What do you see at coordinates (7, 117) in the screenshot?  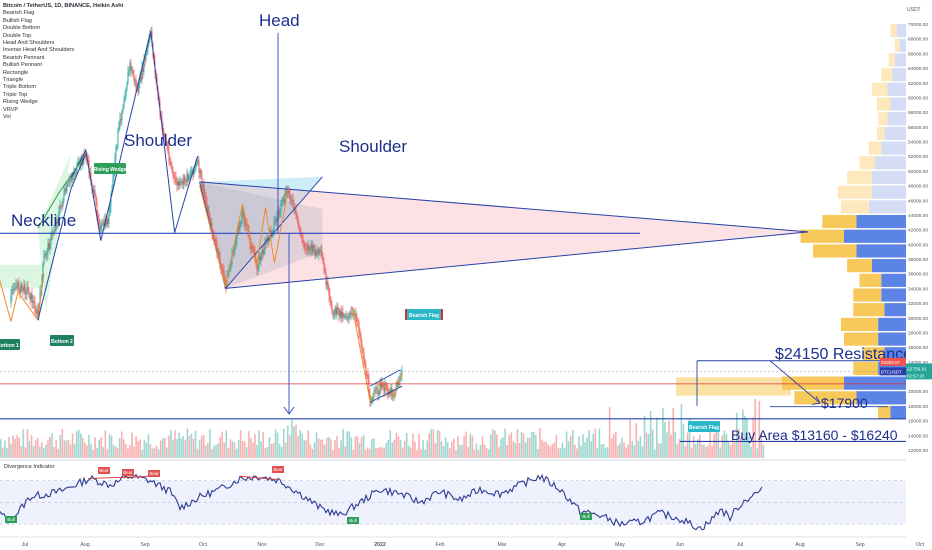 I see `indicator-vol: Vol` at bounding box center [7, 117].